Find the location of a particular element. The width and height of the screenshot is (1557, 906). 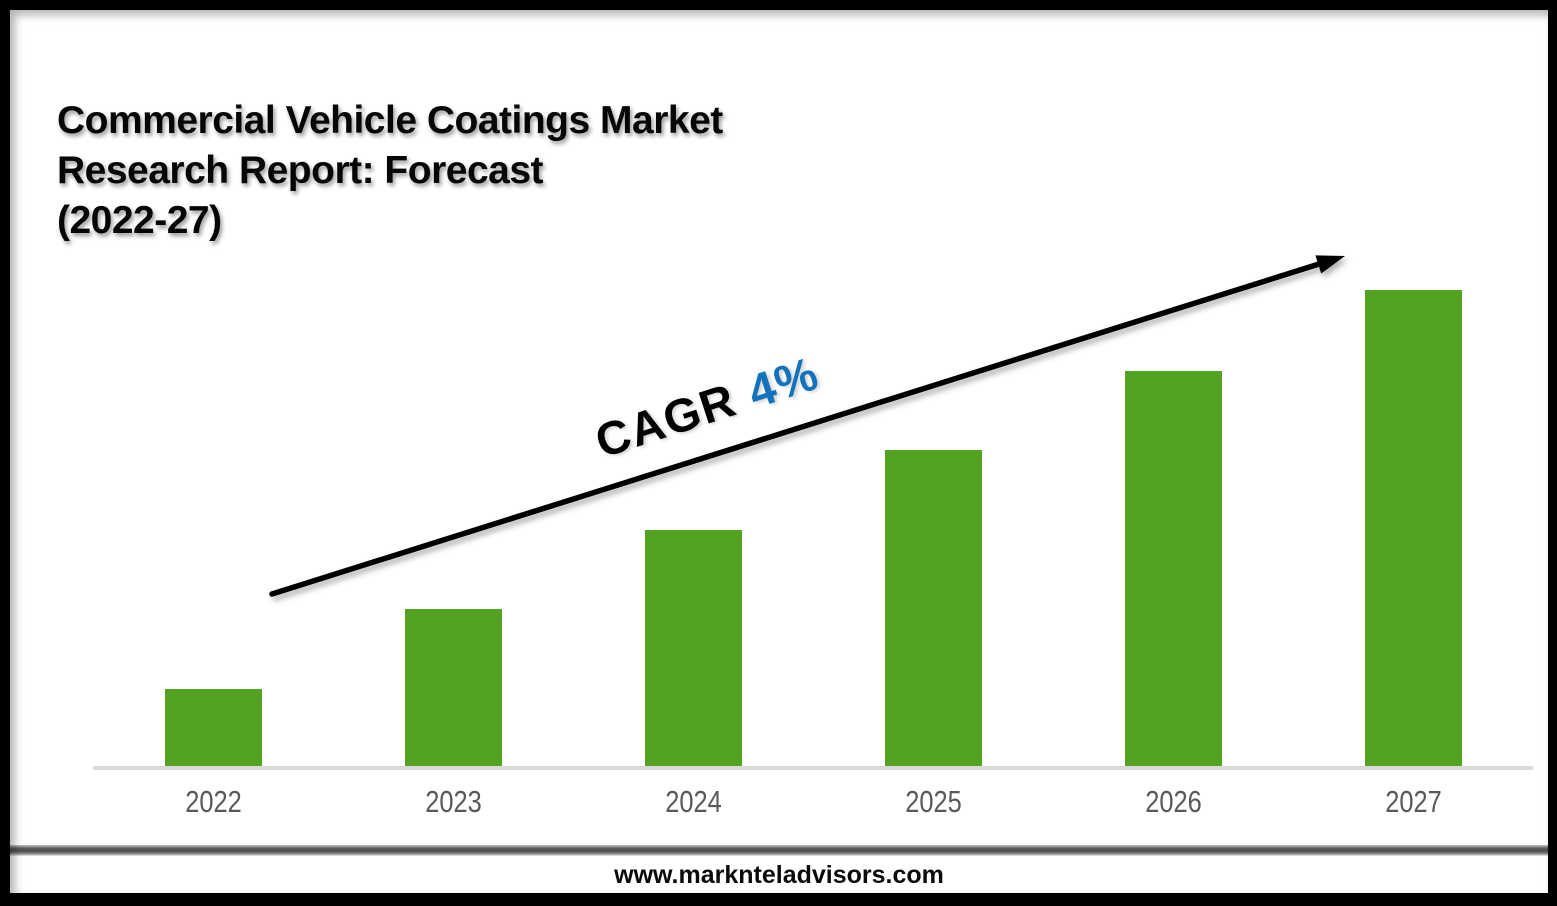

x-axis-label-text: 2026 is located at coordinates (1173, 801).